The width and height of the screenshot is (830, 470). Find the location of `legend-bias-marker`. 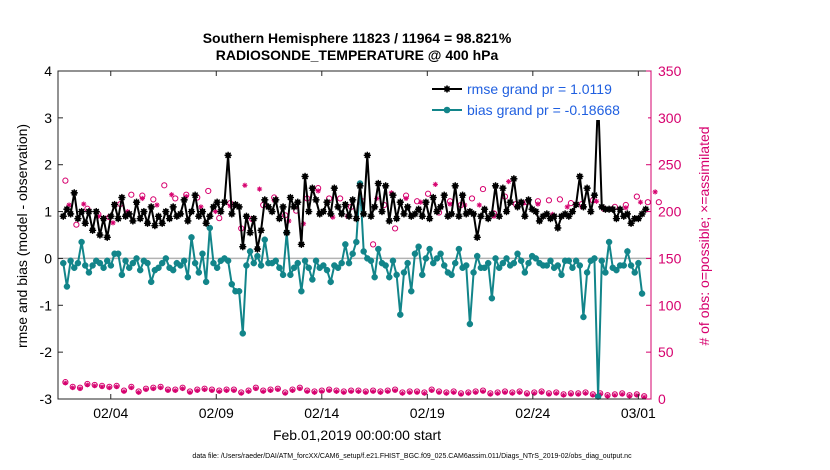

legend-bias-marker is located at coordinates (447, 110).